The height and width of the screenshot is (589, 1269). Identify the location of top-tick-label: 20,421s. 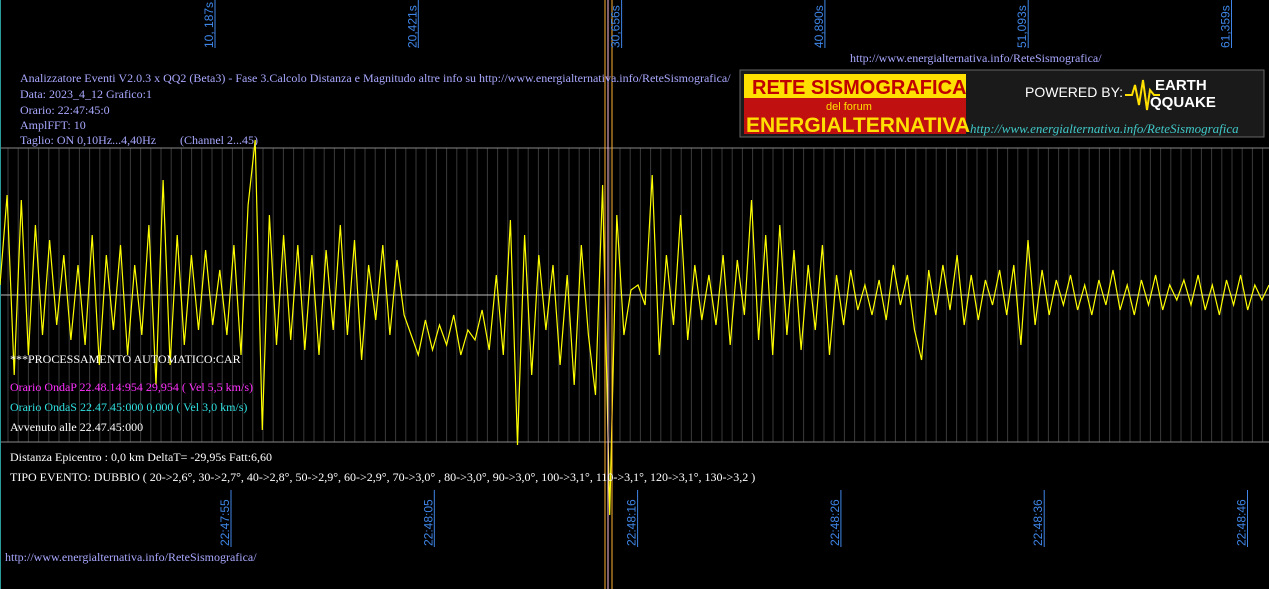
(412, 26).